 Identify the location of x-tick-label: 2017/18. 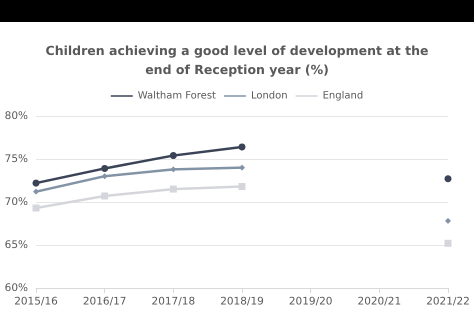
(174, 302).